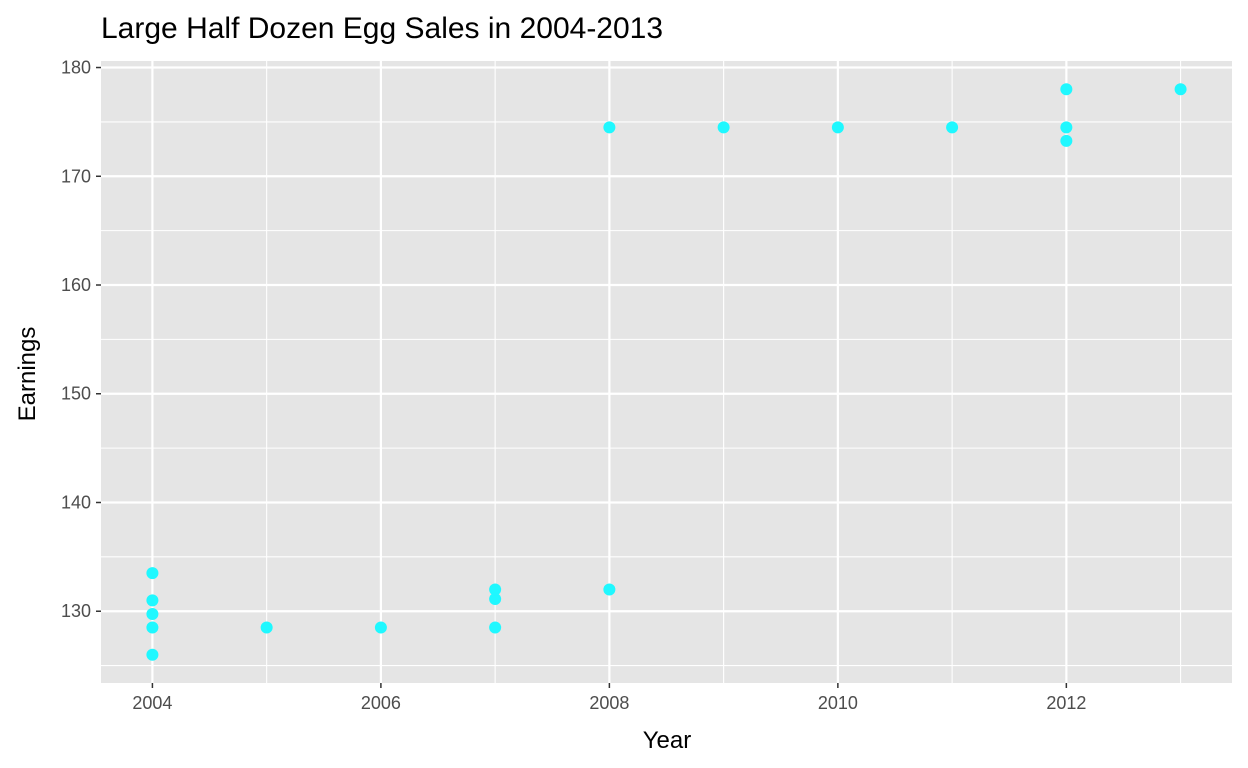 The width and height of the screenshot is (1248, 768). What do you see at coordinates (152, 703) in the screenshot?
I see `x-tick-label: 2004` at bounding box center [152, 703].